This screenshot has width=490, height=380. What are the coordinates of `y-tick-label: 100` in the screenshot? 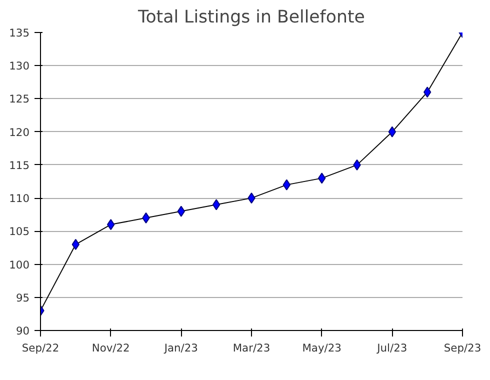 It's located at (19, 265).